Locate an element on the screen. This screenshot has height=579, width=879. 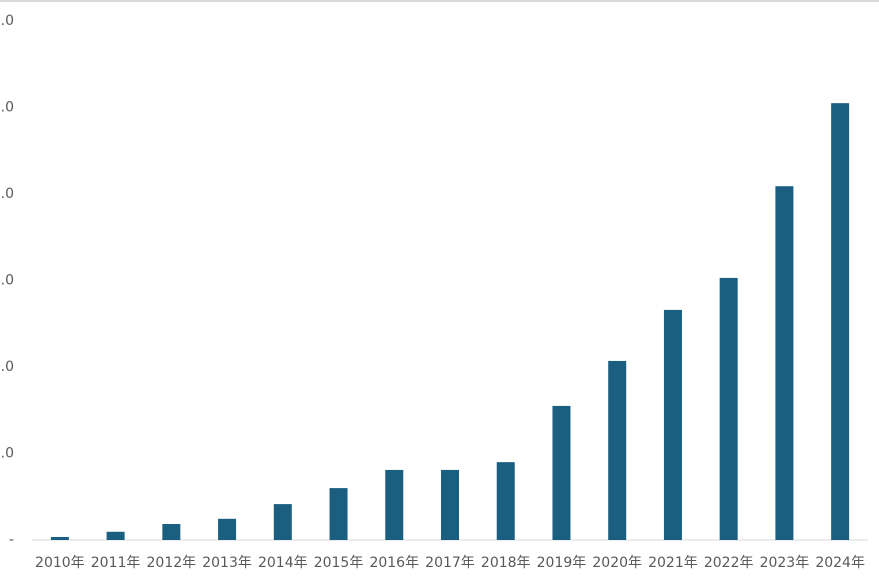
x-tick-label: 2012年 is located at coordinates (172, 563).